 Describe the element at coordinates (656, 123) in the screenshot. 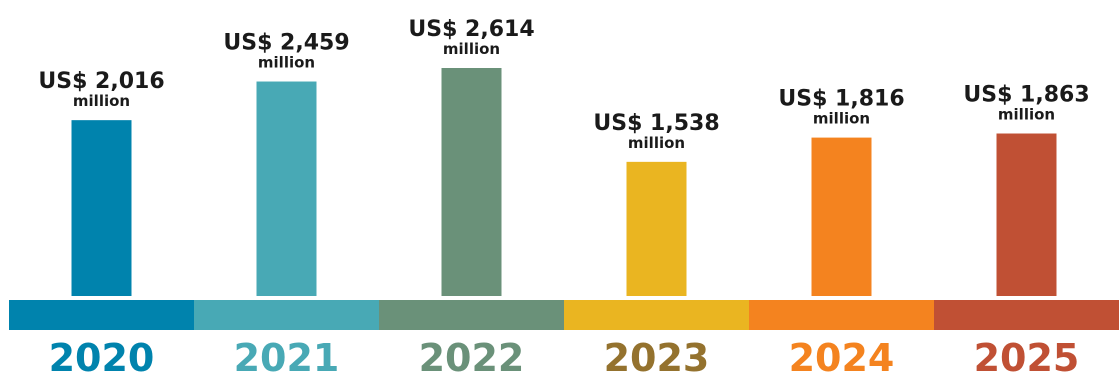

I see `value-label-2023: US$ 1,538` at that location.